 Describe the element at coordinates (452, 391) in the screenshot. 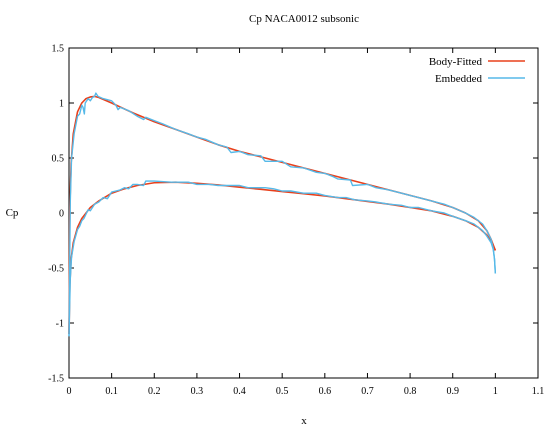

I see `x-tick-label: 0.9` at that location.